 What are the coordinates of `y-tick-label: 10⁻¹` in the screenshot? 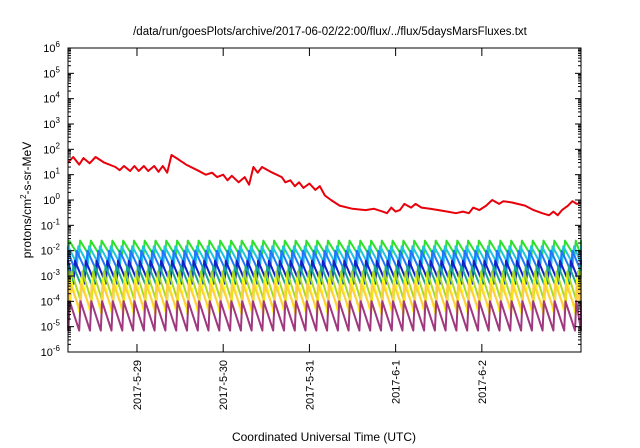 It's located at (51, 224).